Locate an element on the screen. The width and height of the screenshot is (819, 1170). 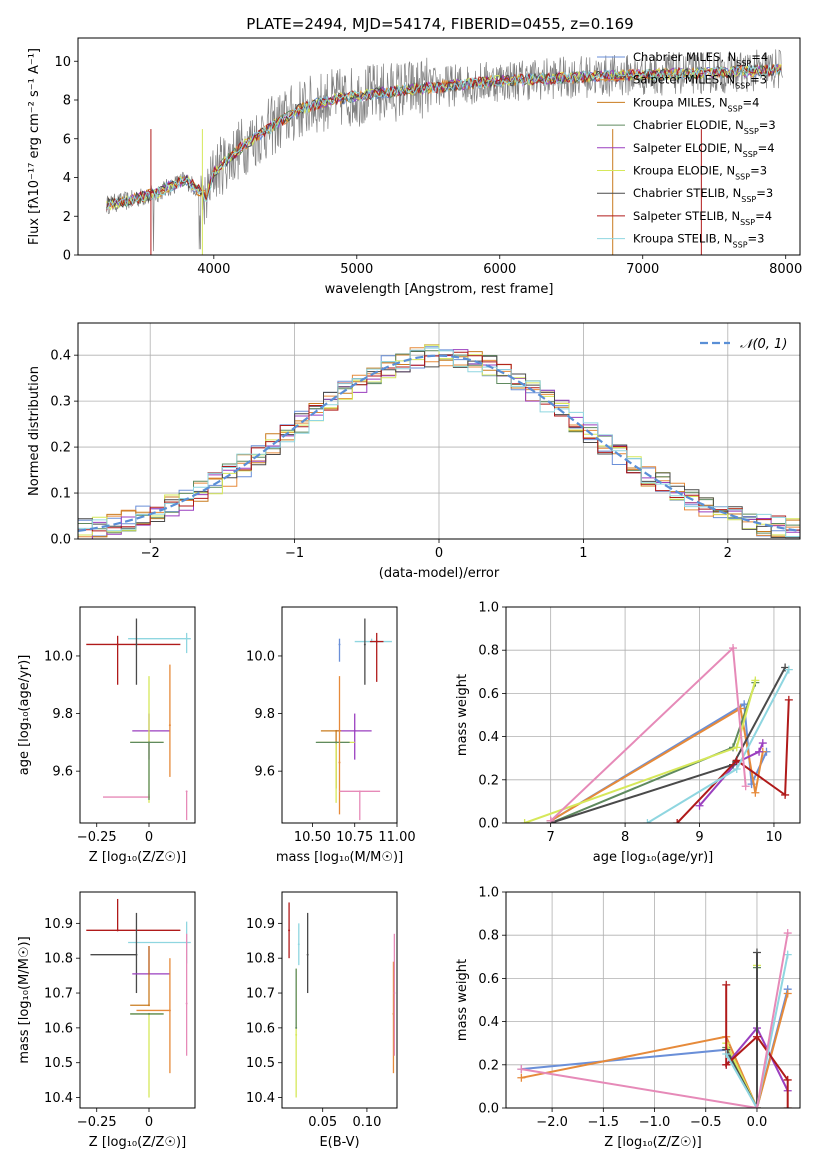
legend-label: Chabrier ELODIE, NSSP=3 is located at coordinates (704, 127).